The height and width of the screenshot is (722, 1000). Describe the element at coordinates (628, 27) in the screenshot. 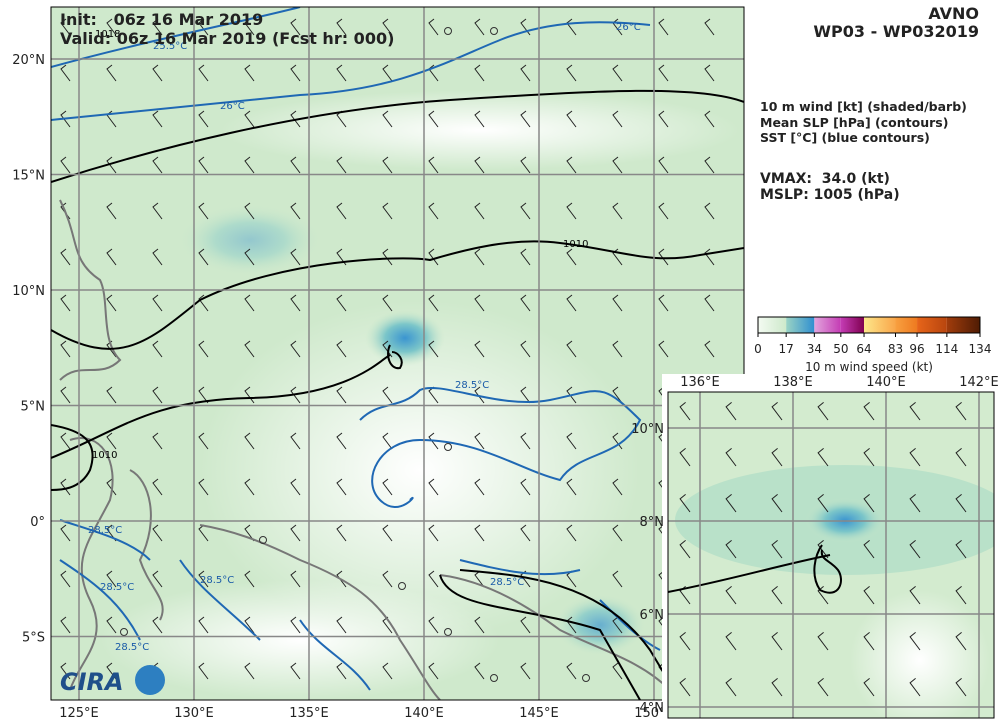

I see `contour-label: 26°C` at that location.